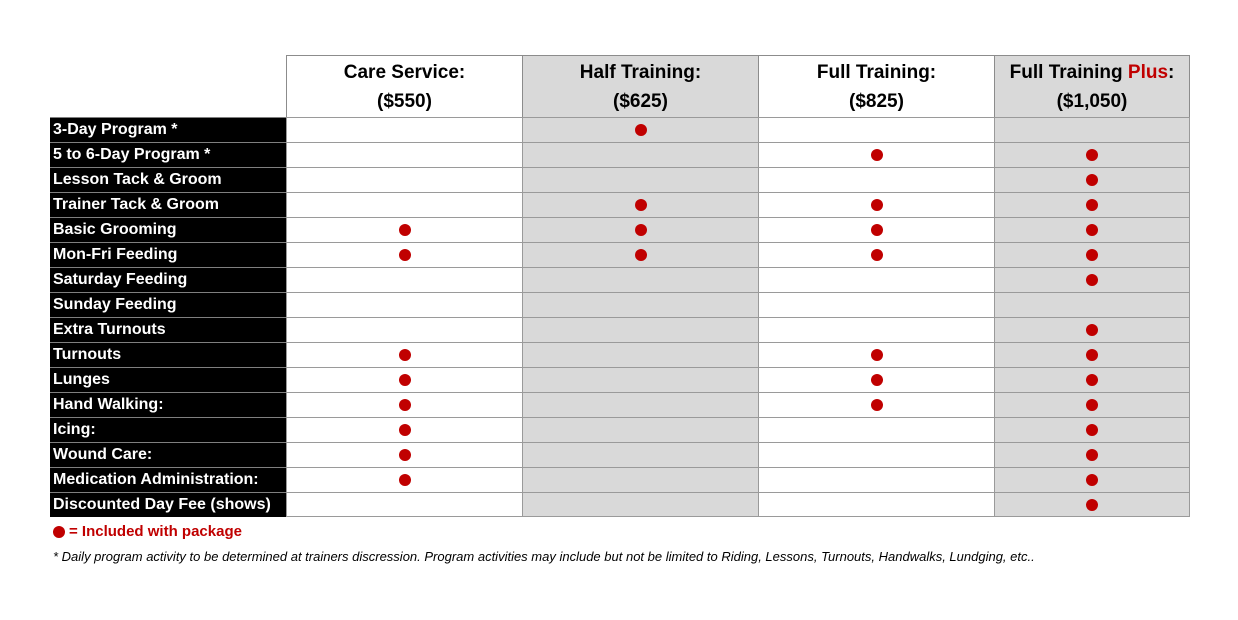 Image resolution: width=1238 pixels, height=620 pixels. I want to click on row-label: Lesson Tack & Groom, so click(168, 179).